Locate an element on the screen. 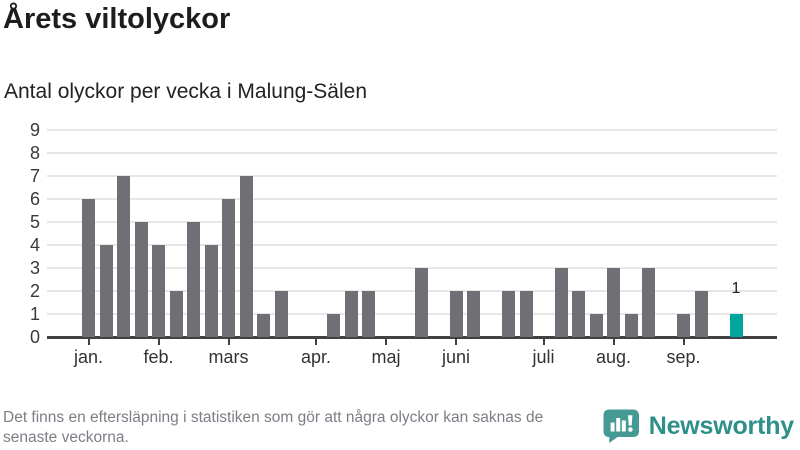  y-axis-tick-label: 7 is located at coordinates (34, 176).